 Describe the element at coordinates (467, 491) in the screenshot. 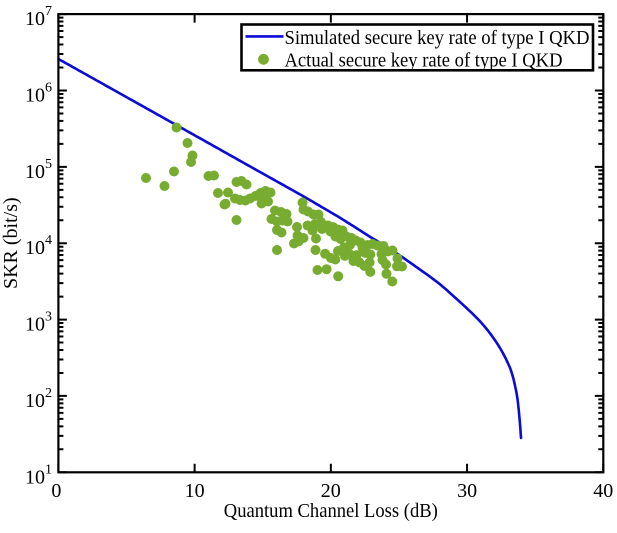

I see `svg-text: 30` at that location.